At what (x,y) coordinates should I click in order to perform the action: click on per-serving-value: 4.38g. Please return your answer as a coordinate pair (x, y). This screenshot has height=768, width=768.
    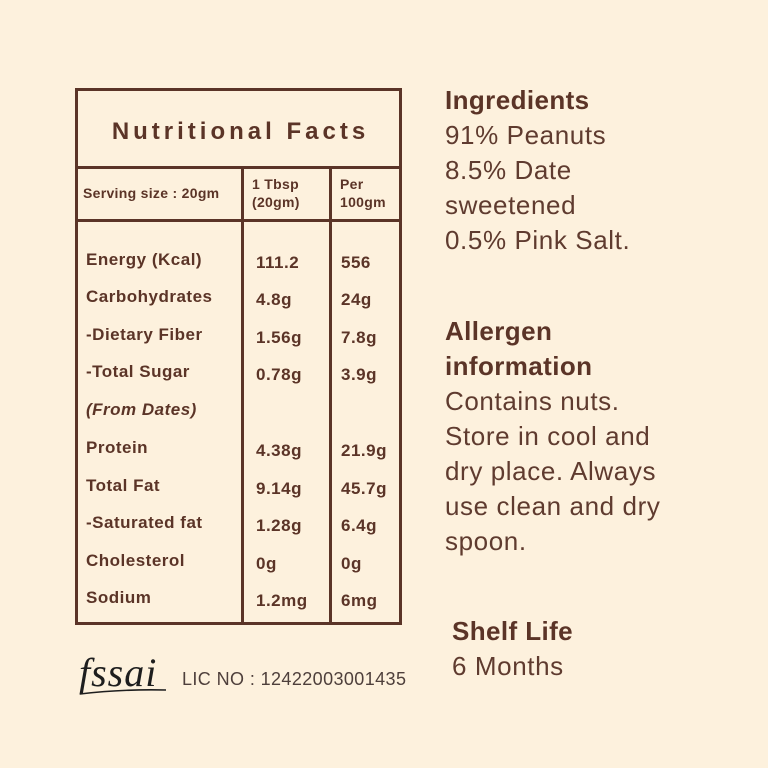
    Looking at the image, I should click on (279, 450).